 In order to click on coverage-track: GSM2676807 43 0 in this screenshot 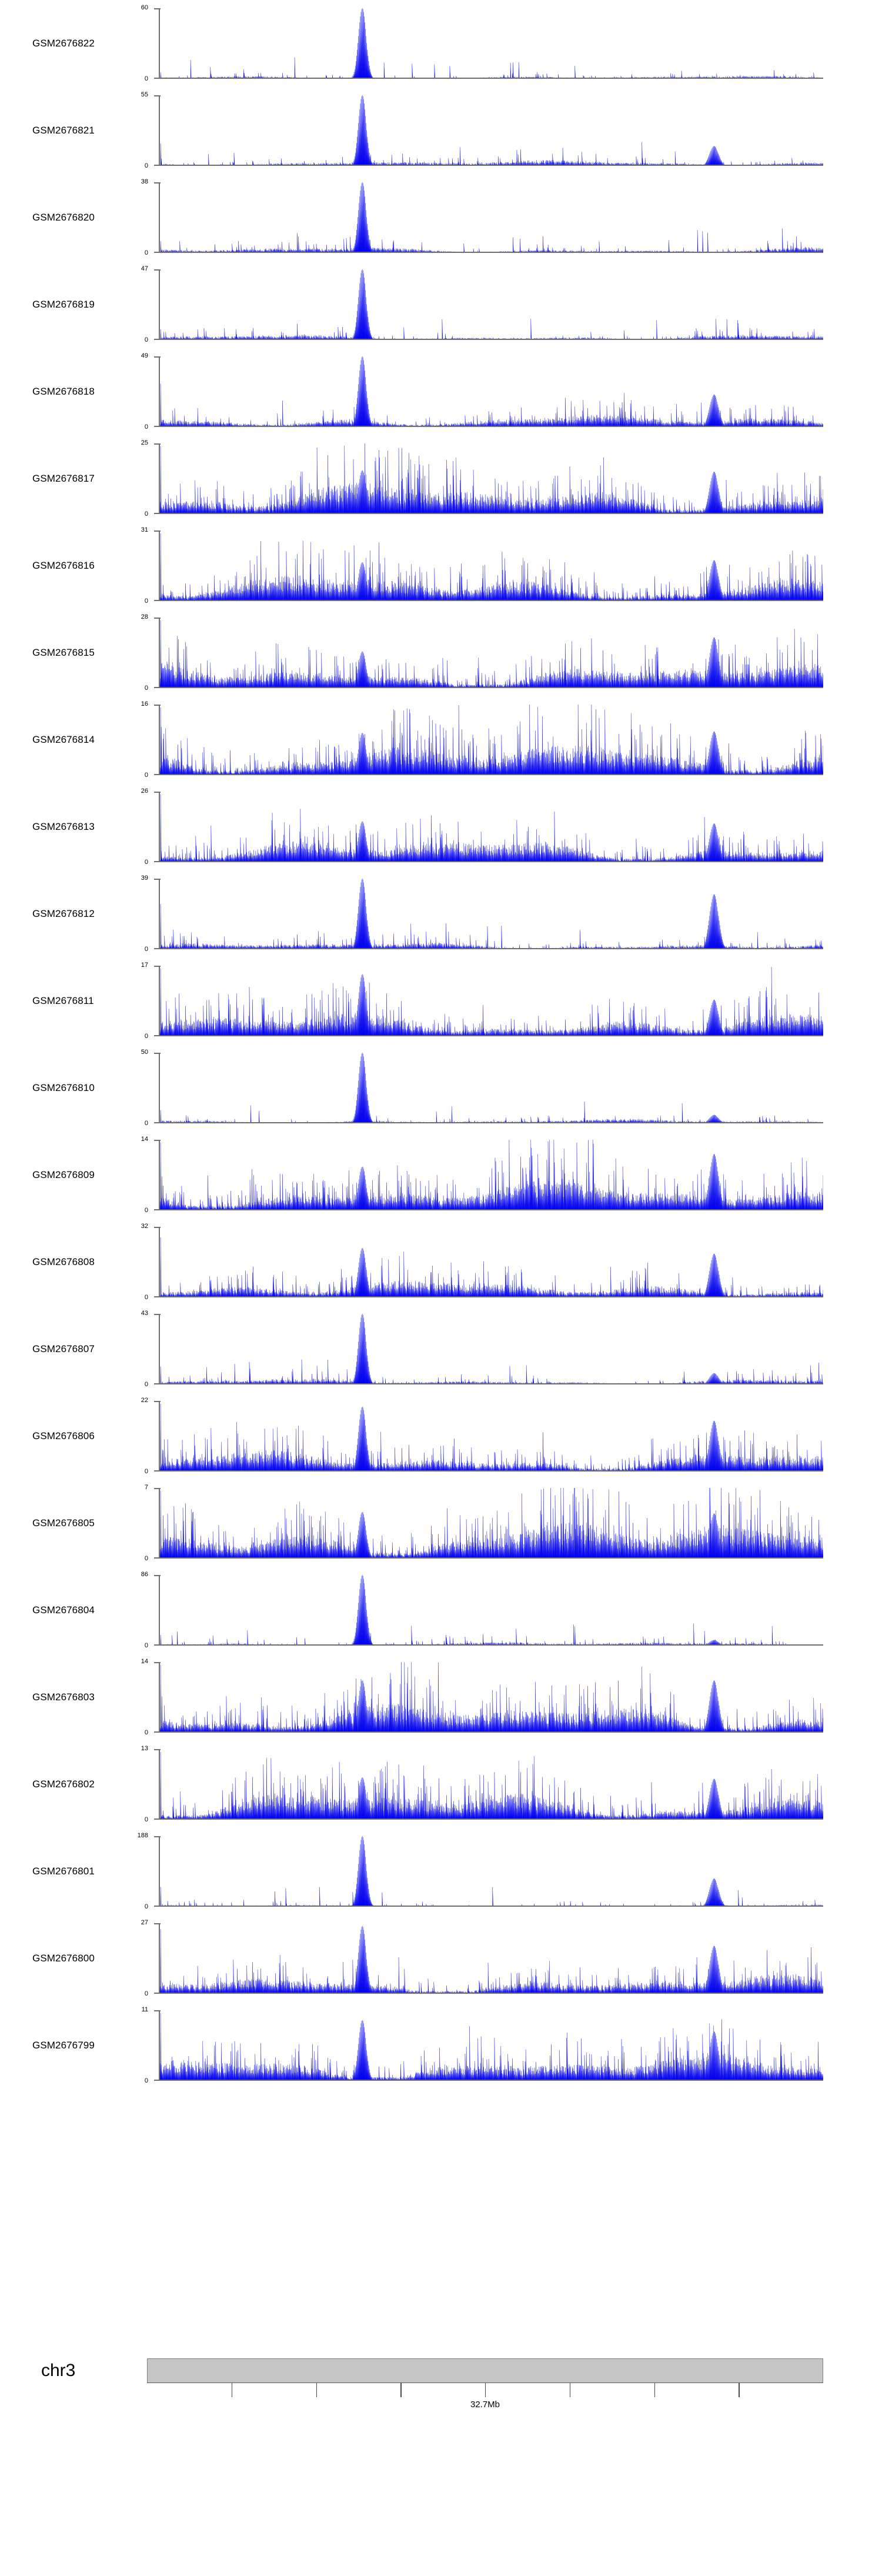, I will do `click(441, 1349)`.